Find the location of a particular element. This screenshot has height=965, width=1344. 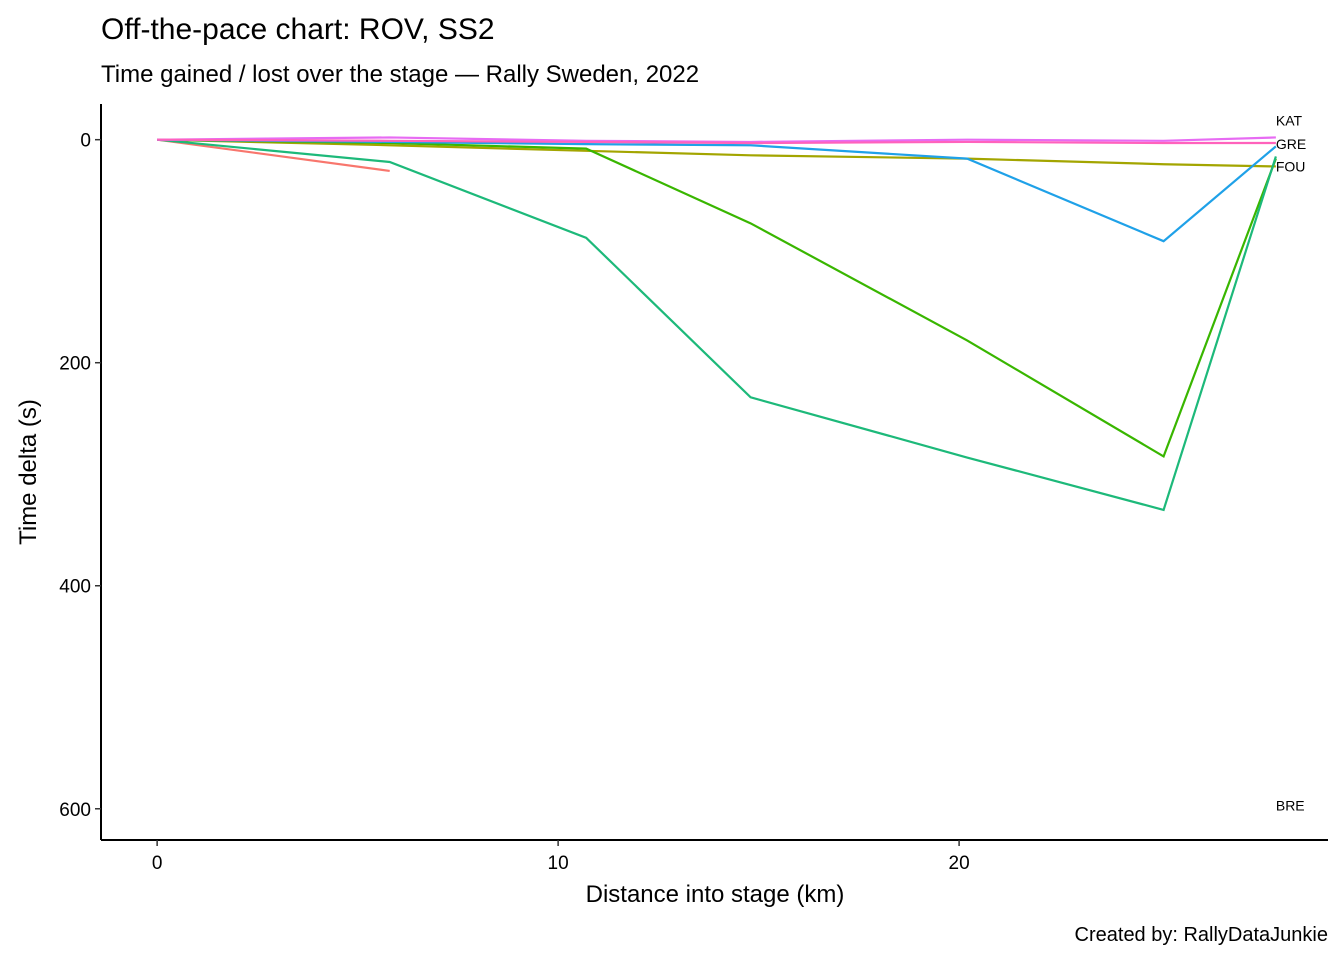

y-axis-title: Time delta (s) is located at coordinates (28, 472).